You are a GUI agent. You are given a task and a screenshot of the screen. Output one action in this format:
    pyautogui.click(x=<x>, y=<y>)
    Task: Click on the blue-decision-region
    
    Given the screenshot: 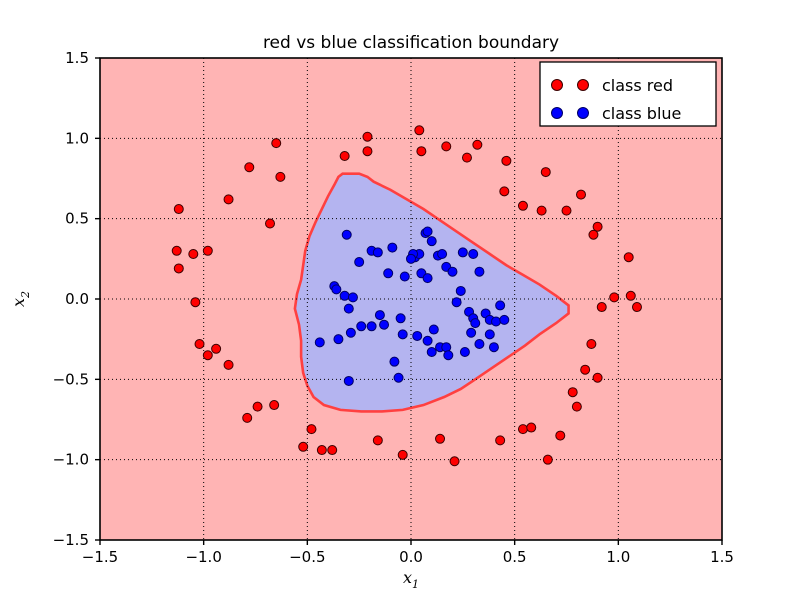 What is the action you would take?
    pyautogui.click(x=431, y=292)
    